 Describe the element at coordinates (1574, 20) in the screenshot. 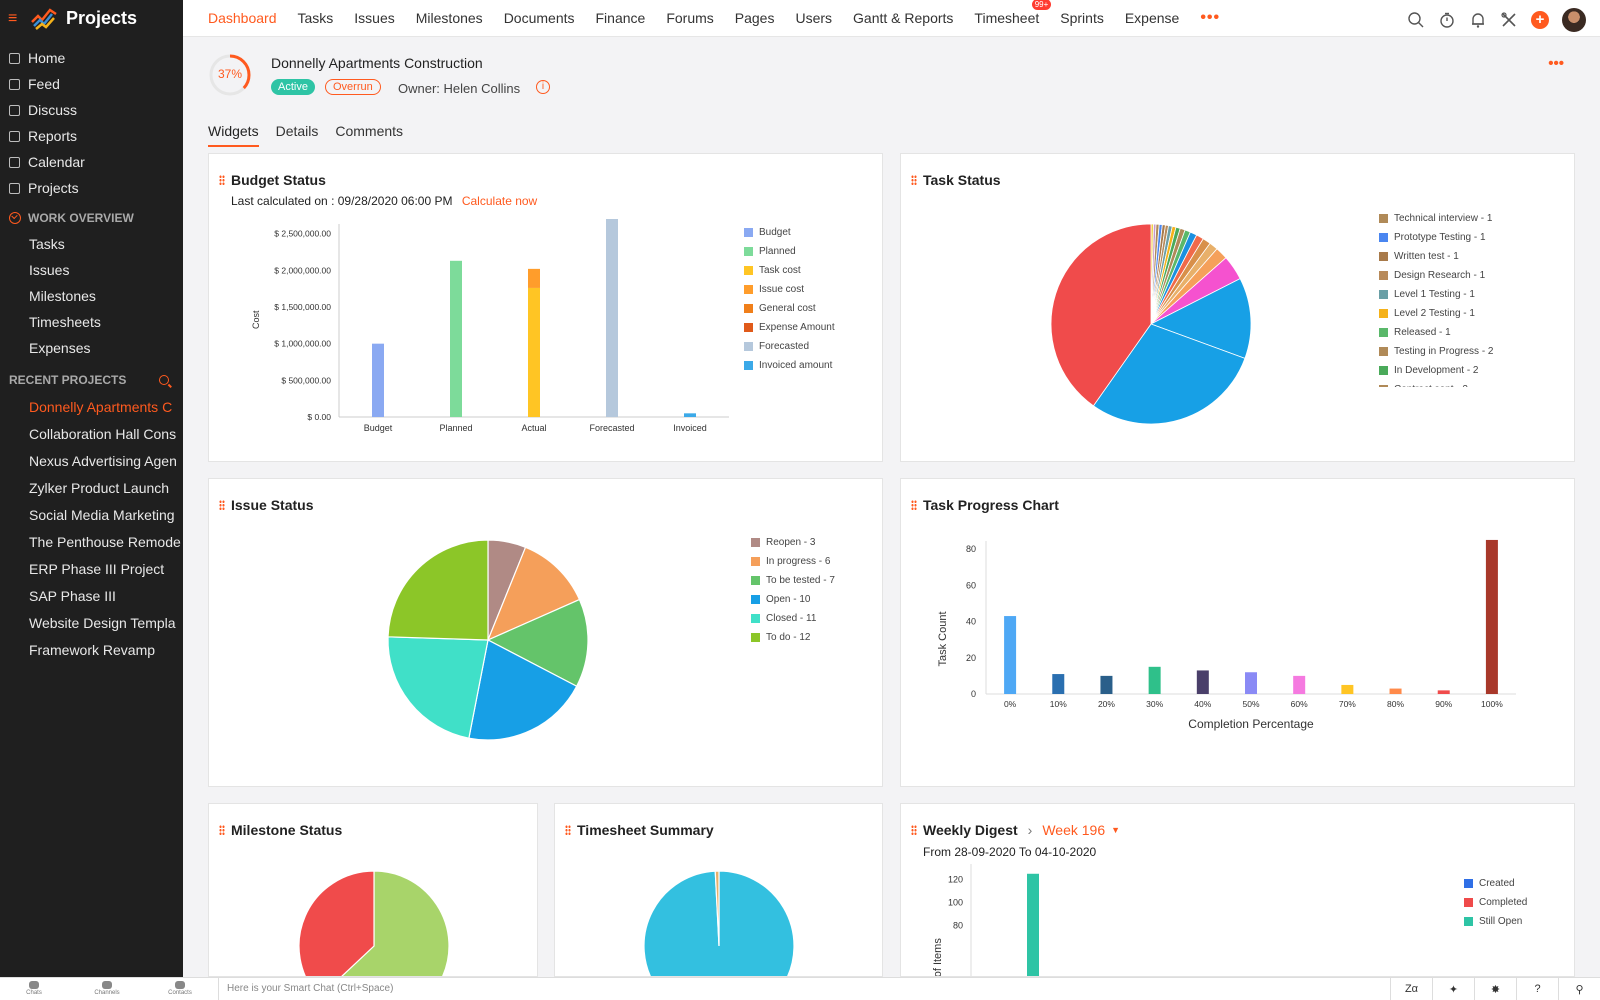

I see `user-avatar` at that location.